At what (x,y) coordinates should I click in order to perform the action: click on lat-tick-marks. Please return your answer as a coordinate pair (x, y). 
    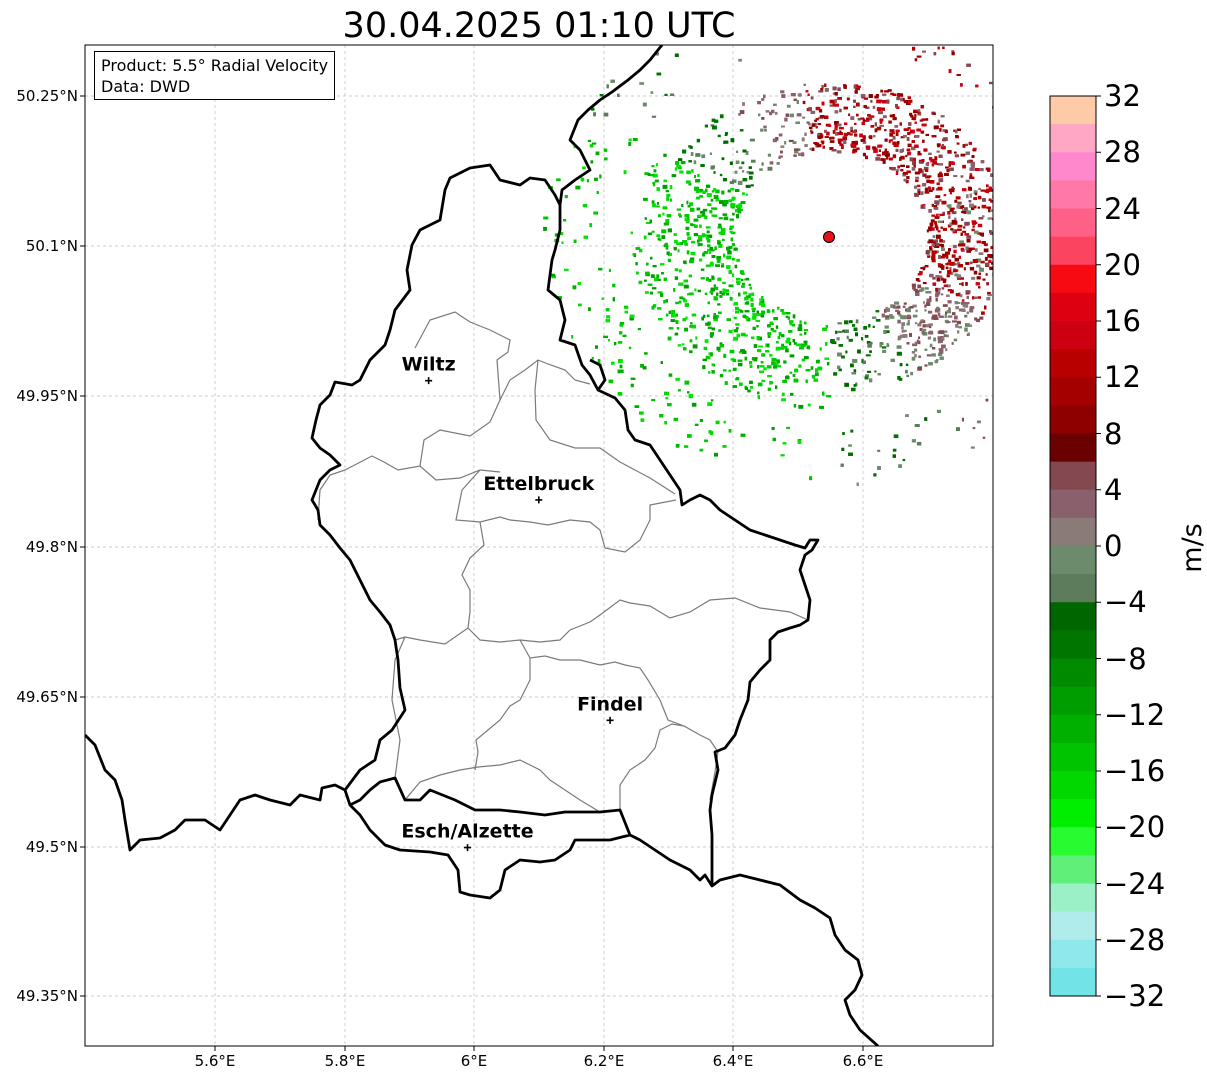
    Looking at the image, I should click on (82, 546).